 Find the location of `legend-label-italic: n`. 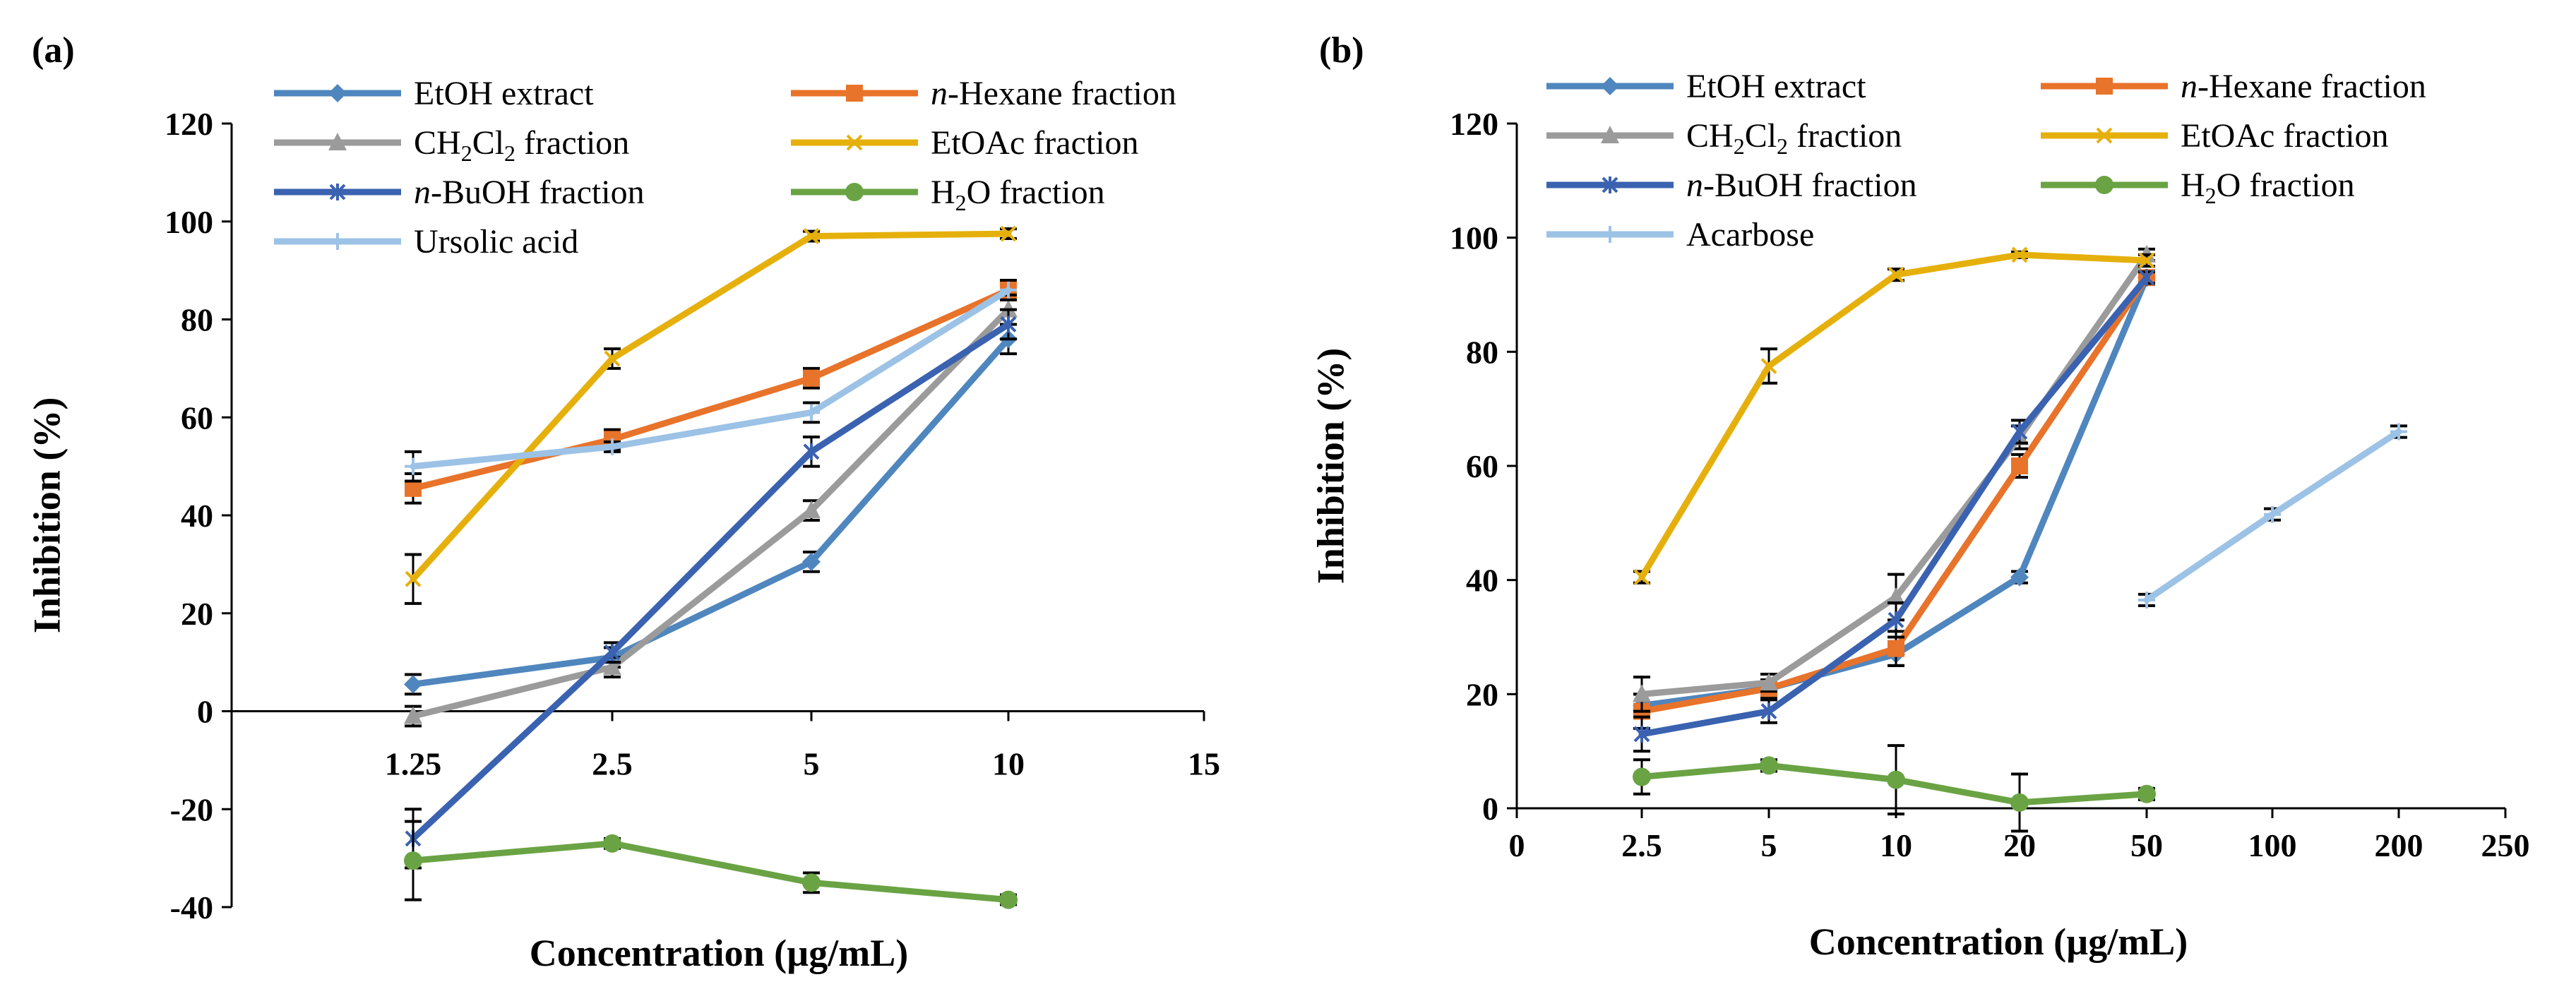

legend-label-italic: n is located at coordinates (422, 192).